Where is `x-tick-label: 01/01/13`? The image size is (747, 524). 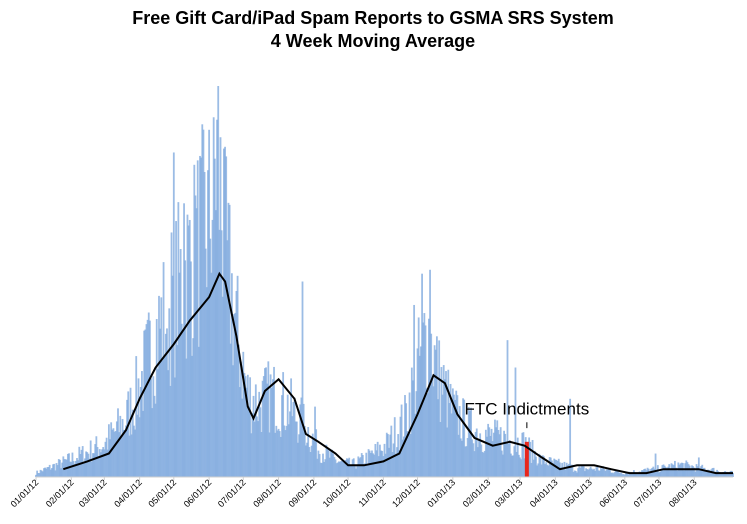 x-tick-label: 01/01/13 is located at coordinates (441, 493).